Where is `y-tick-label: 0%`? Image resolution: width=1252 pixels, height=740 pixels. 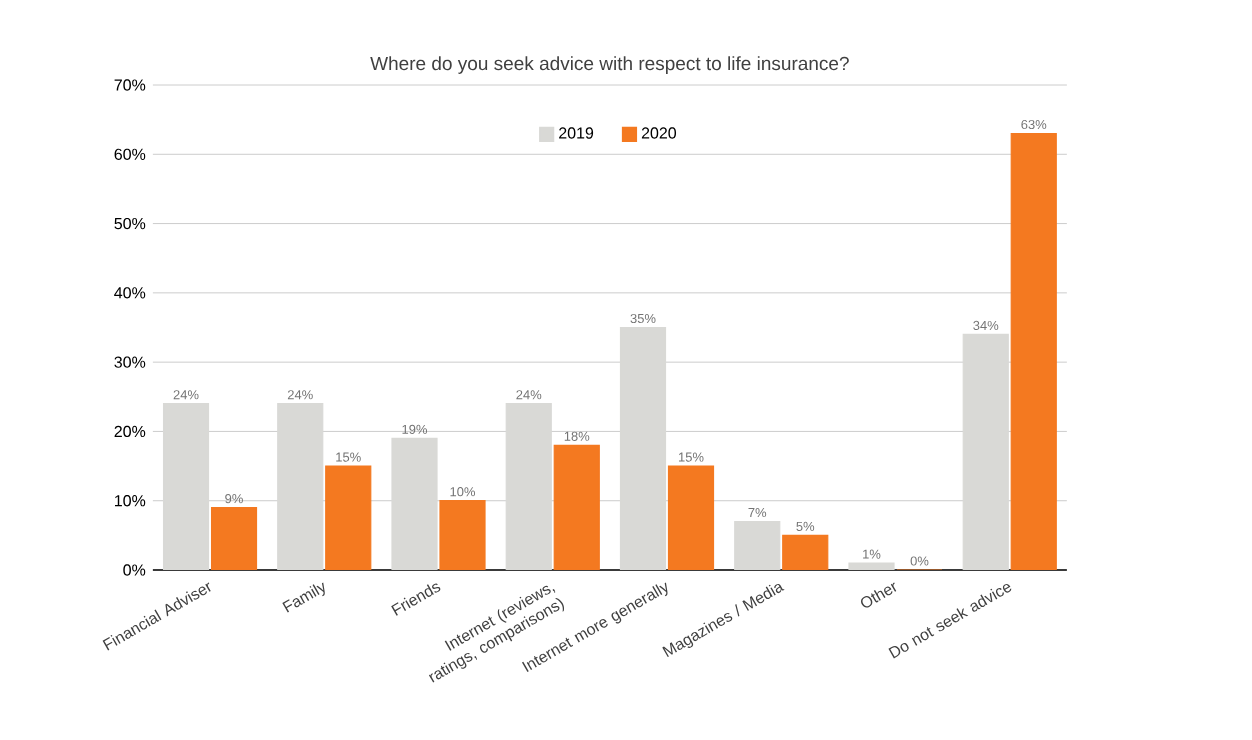 y-tick-label: 0% is located at coordinates (134, 570).